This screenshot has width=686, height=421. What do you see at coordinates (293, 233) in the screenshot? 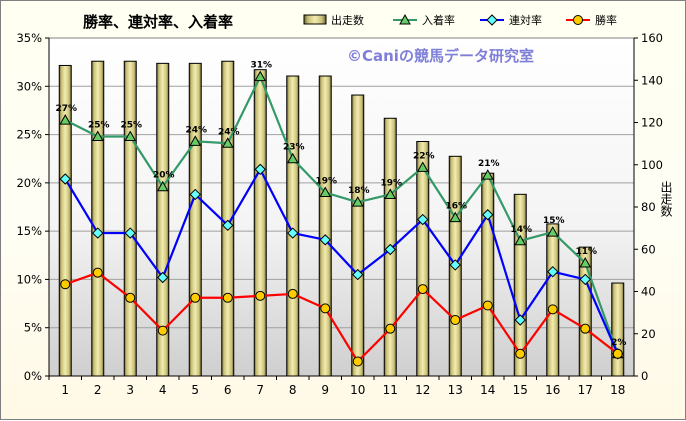
I see `連対率-point-8` at bounding box center [293, 233].